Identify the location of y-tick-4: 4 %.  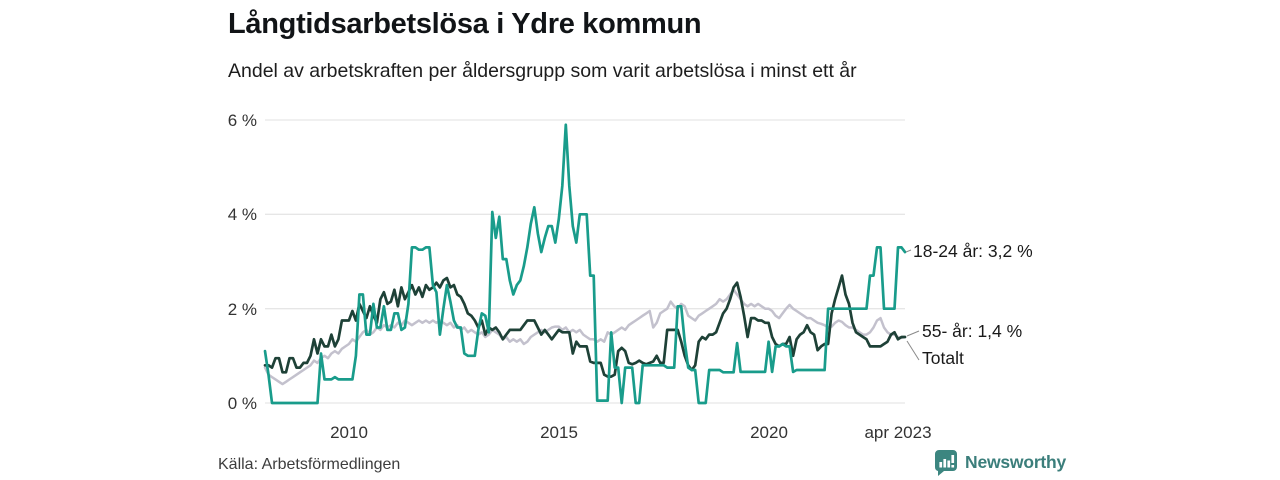
(242, 214).